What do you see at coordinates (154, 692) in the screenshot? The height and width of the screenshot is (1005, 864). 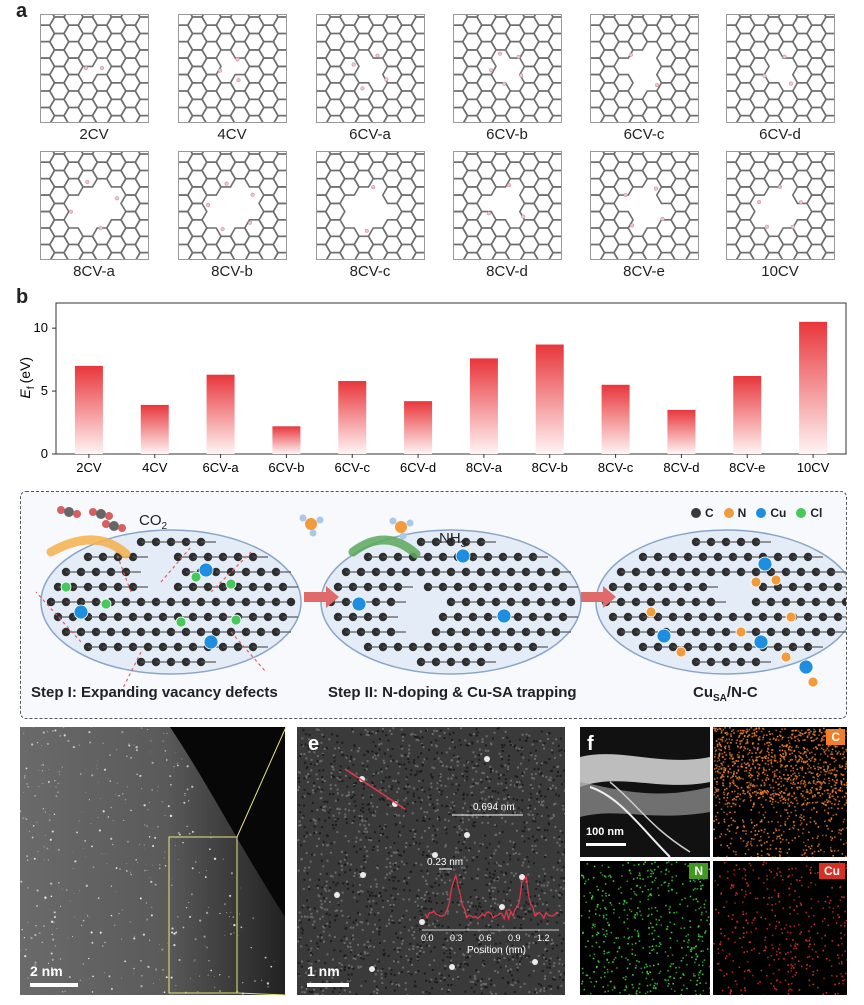 I see `step1-label: Step I: Expanding vacancy defects` at bounding box center [154, 692].